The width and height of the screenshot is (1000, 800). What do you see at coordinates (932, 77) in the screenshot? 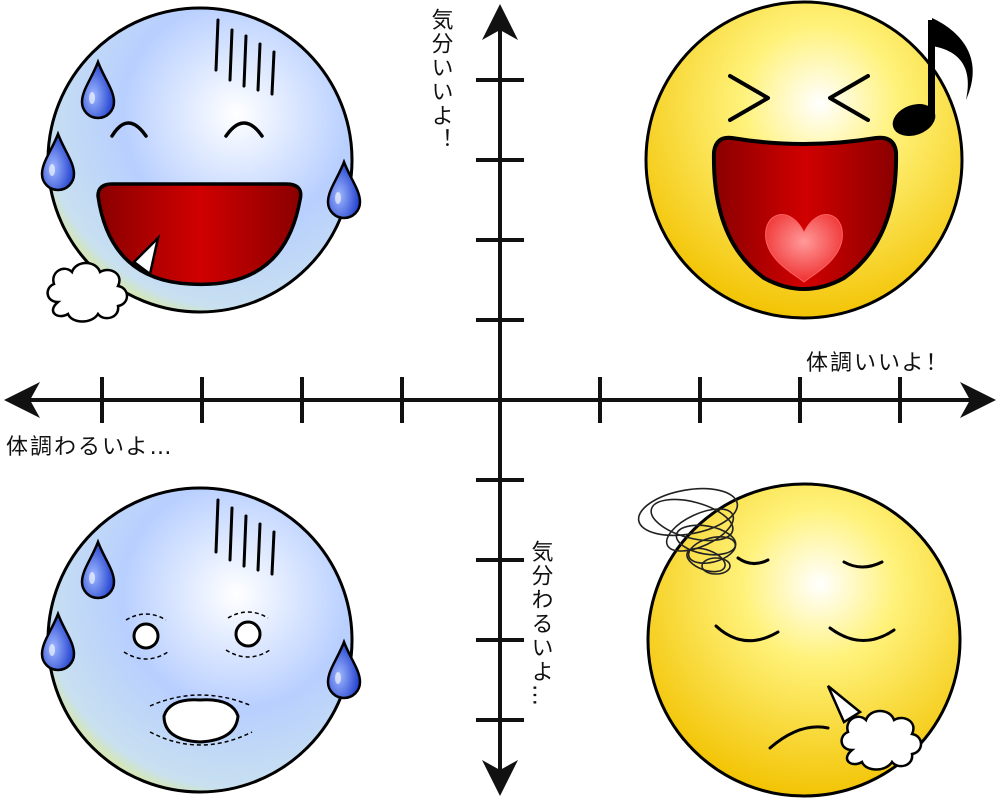
I see `music-note-icon` at bounding box center [932, 77].